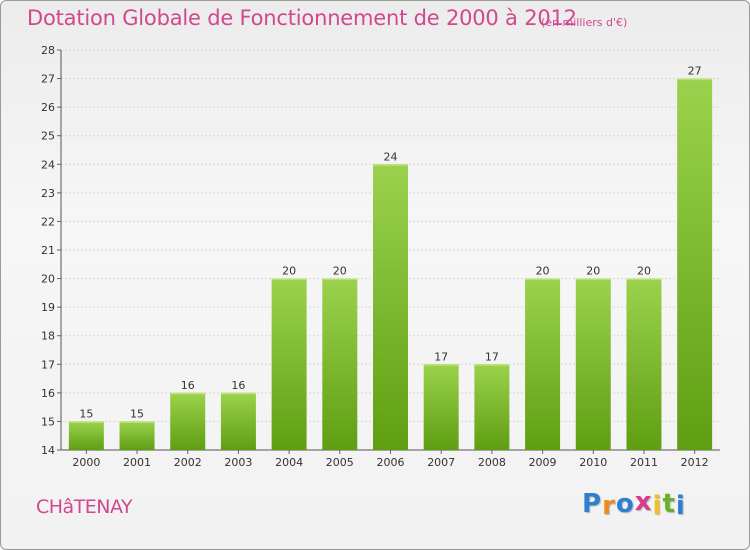 Image resolution: width=750 pixels, height=550 pixels. I want to click on y-tick-label: 21, so click(48, 250).